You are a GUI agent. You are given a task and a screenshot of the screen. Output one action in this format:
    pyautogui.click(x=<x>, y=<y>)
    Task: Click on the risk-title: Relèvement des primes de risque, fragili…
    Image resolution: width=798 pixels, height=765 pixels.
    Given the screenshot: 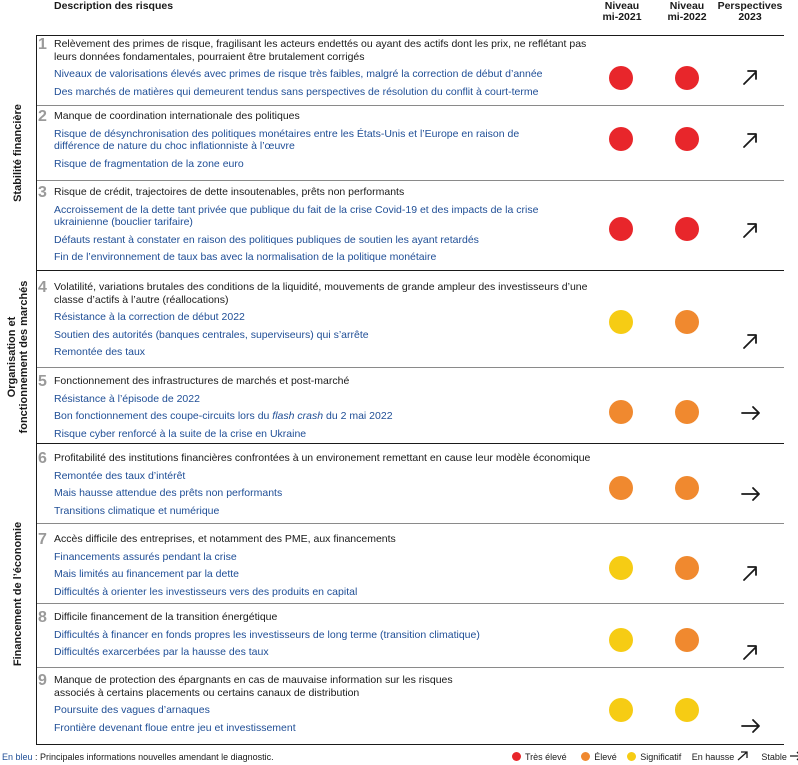 What is the action you would take?
    pyautogui.click(x=320, y=50)
    